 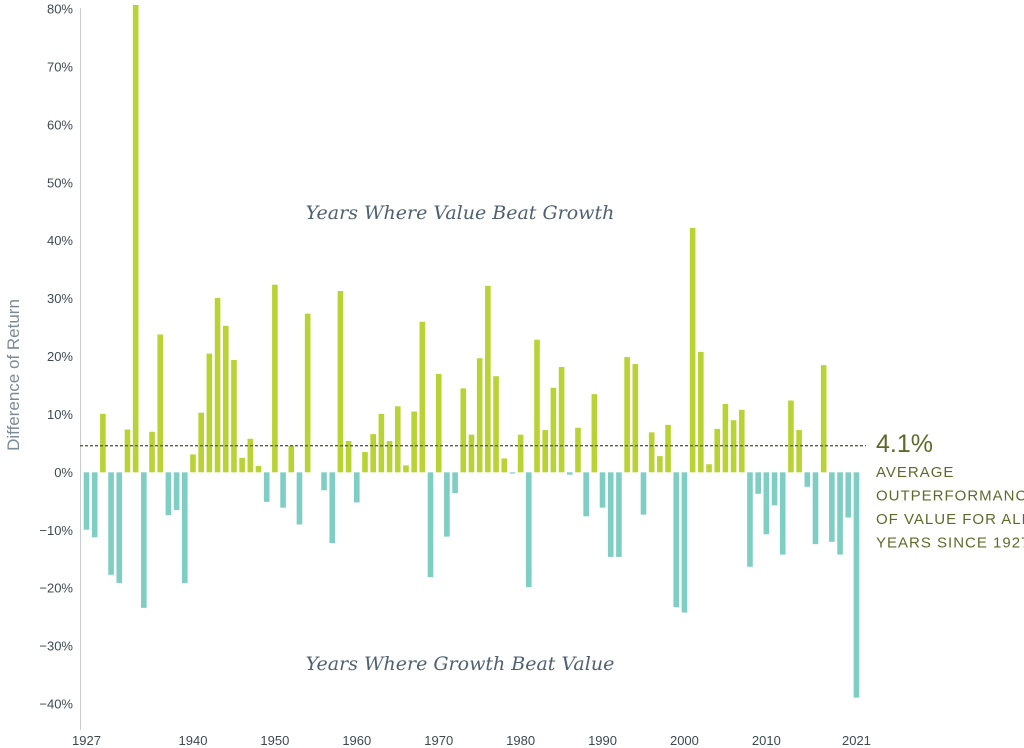 I want to click on bar-2018, so click(x=832, y=507).